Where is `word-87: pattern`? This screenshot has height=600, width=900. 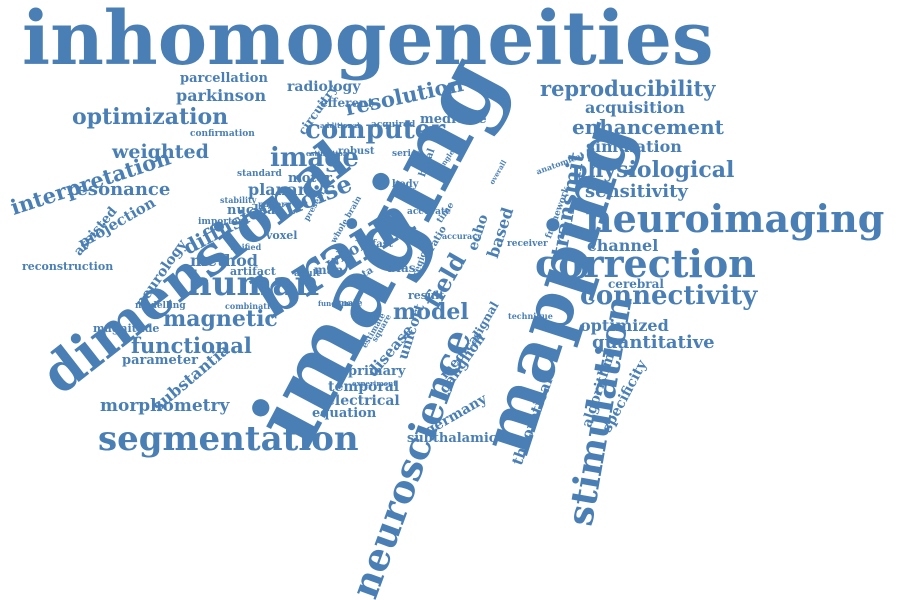
word-87: pattern is located at coordinates (275, 204).